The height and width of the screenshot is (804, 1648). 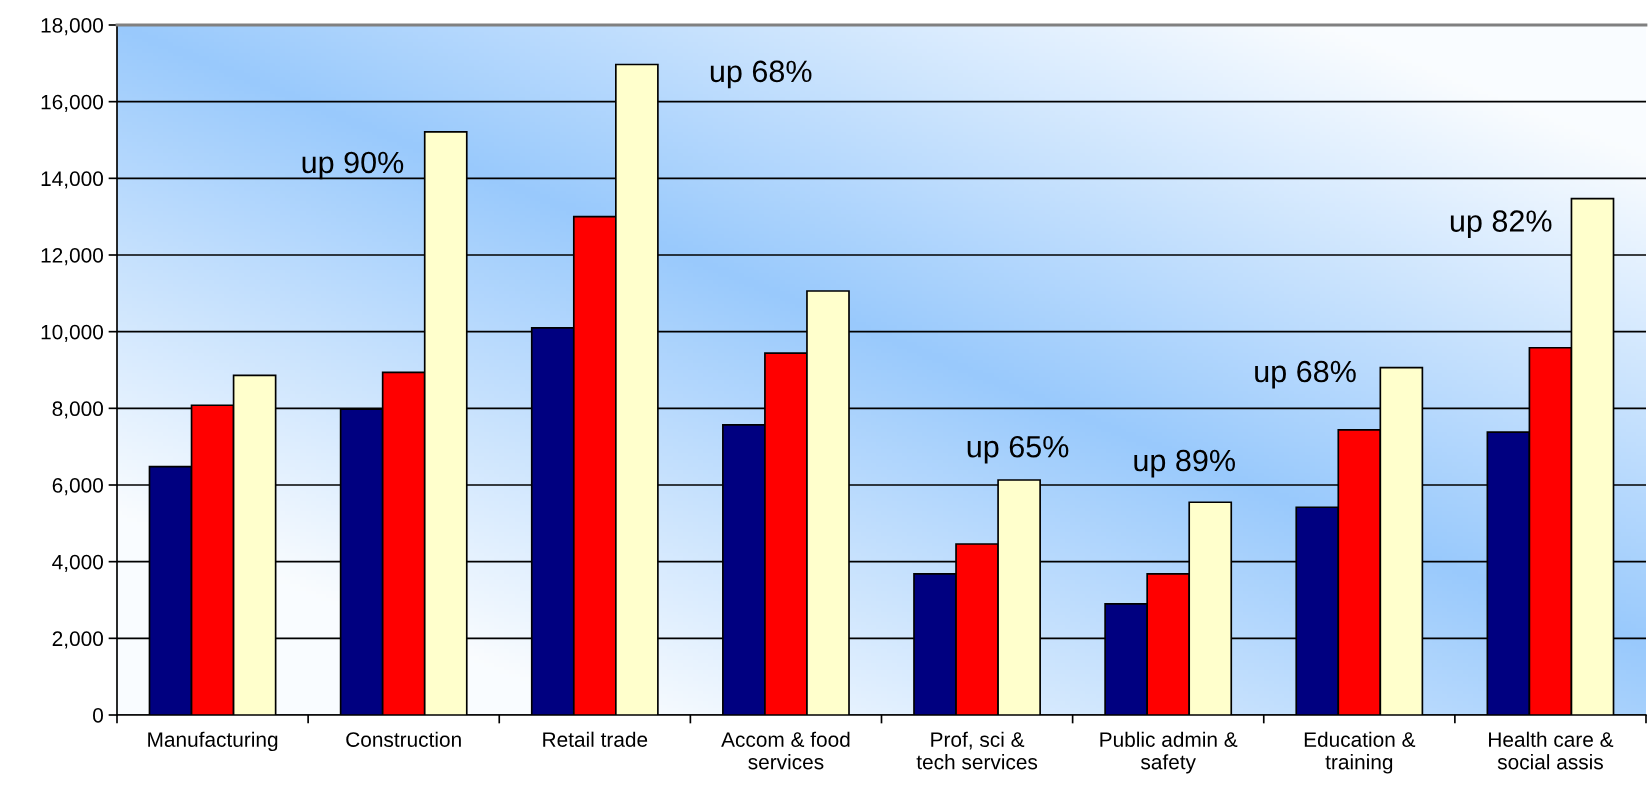 What do you see at coordinates (1169, 752) in the screenshot?
I see `x-tick-label: Public admin & safety` at bounding box center [1169, 752].